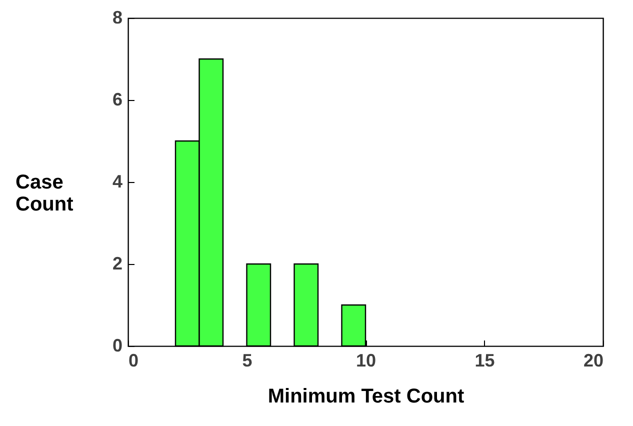 Image resolution: width=633 pixels, height=426 pixels. I want to click on y-tick-label: 6, so click(117, 100).